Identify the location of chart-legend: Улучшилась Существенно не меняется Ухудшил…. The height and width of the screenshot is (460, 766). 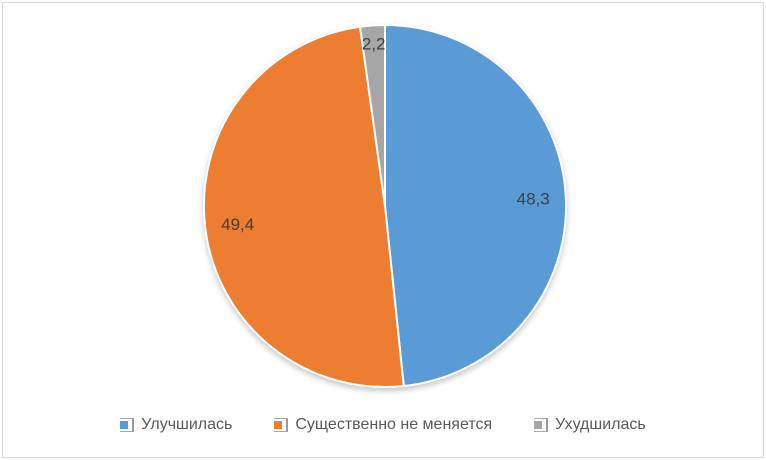
(383, 425).